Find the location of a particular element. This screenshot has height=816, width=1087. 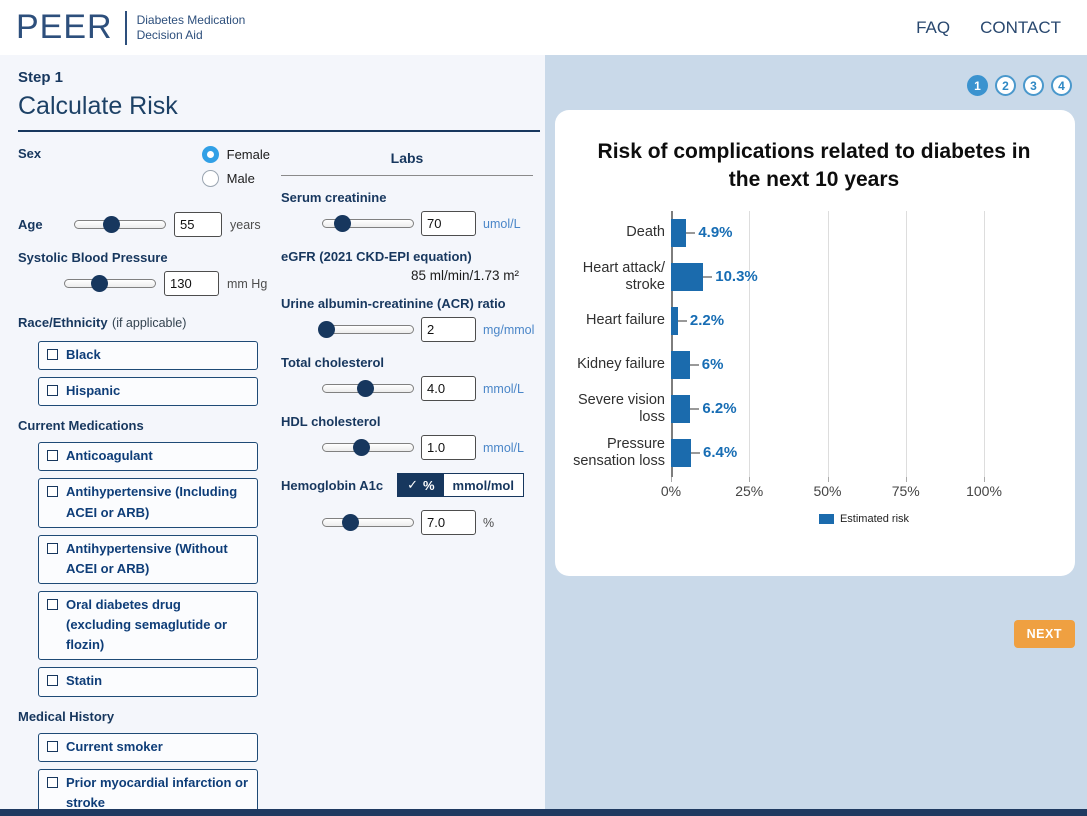

checkbox-option: Anticoagulant is located at coordinates (148, 457).